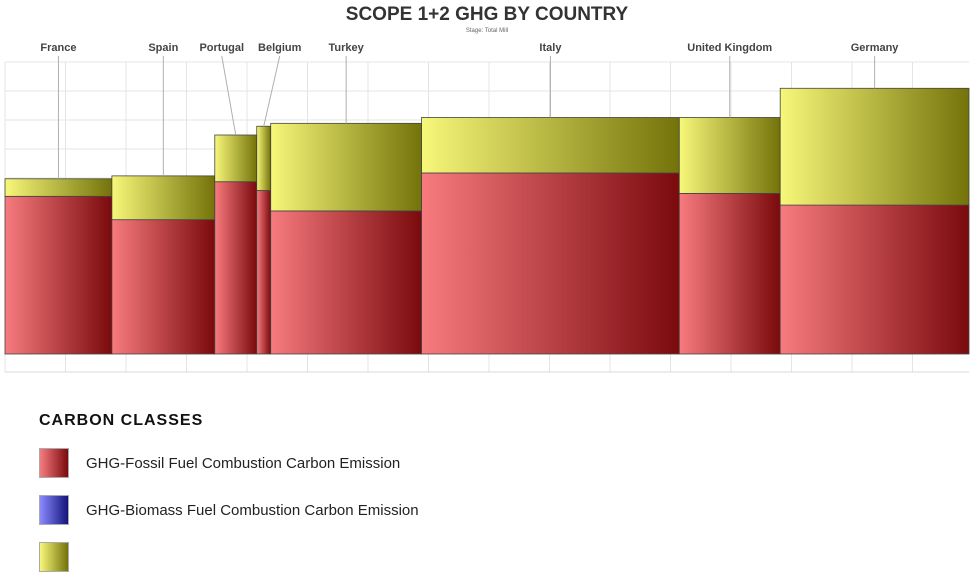 Image resolution: width=974 pixels, height=573 pixels. What do you see at coordinates (874, 146) in the screenshot?
I see `bar-segment-germany-s2` at bounding box center [874, 146].